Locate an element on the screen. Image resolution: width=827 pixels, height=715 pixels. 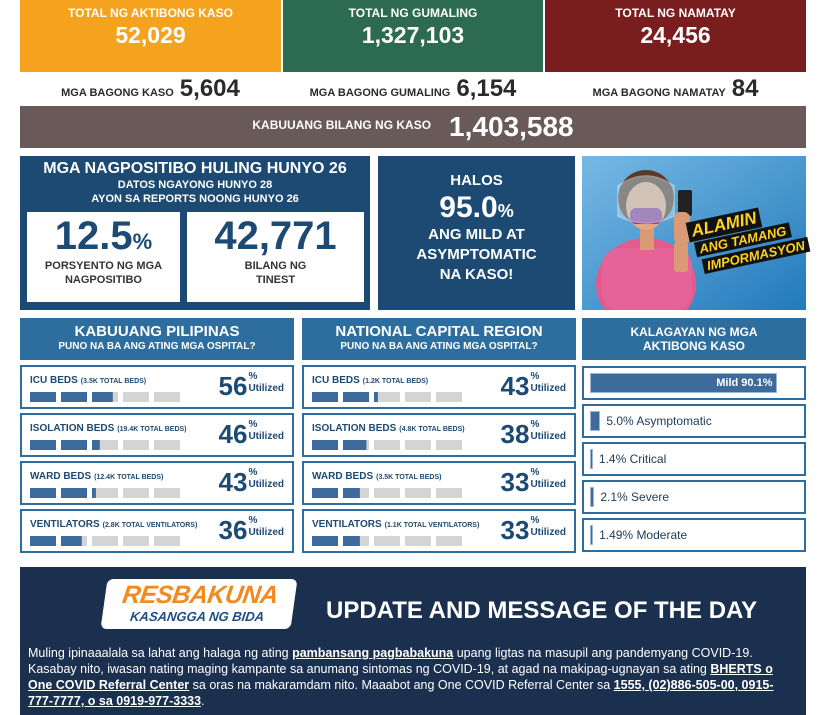
row-label: WARD BEDS (3.5K TOTAL BEDS) is located at coordinates (376, 475).